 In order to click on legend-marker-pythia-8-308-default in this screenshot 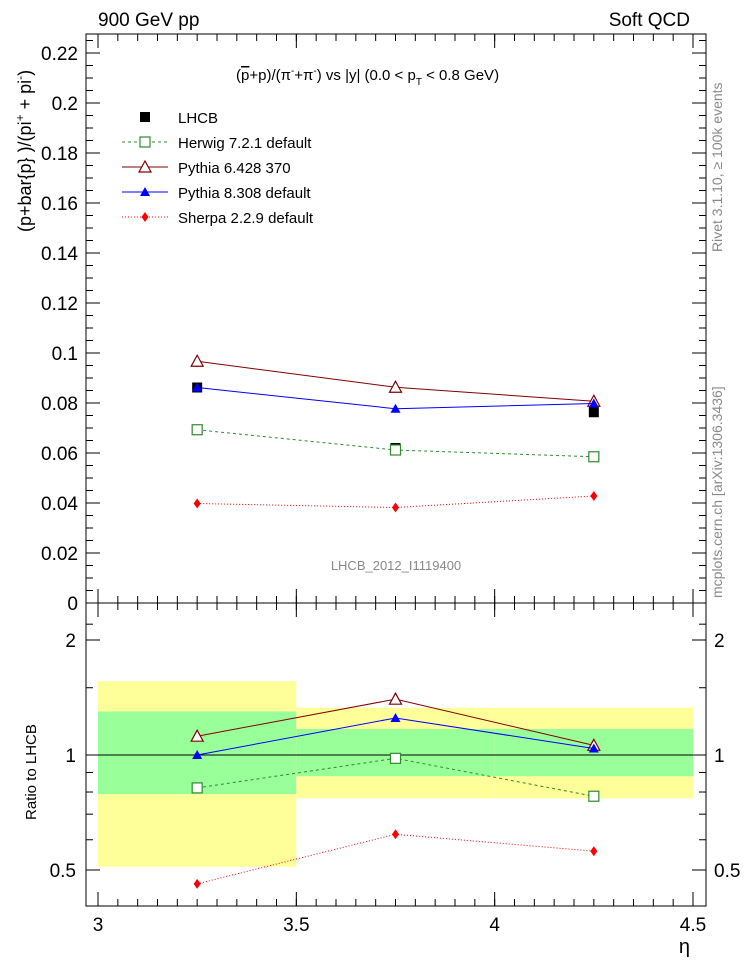, I will do `click(145, 191)`.